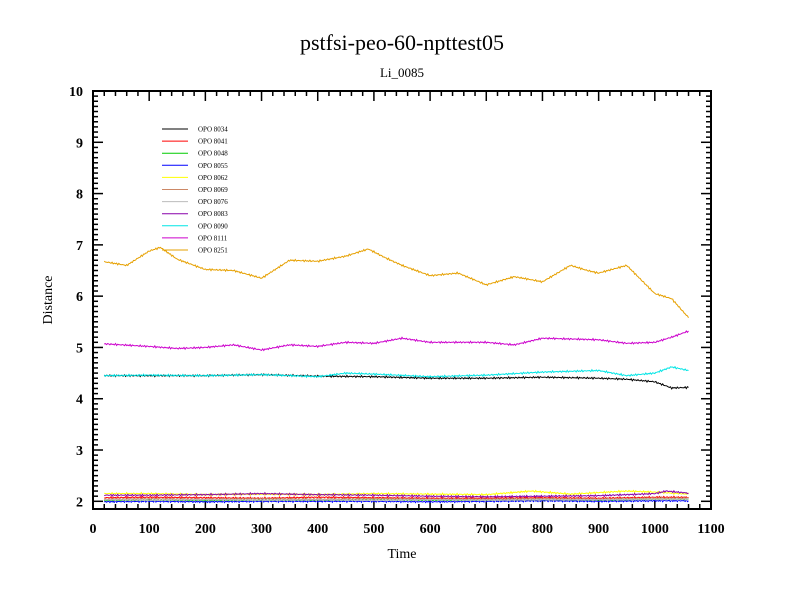 This screenshot has height=600, width=800. I want to click on y-tick-label: 9, so click(79, 143).